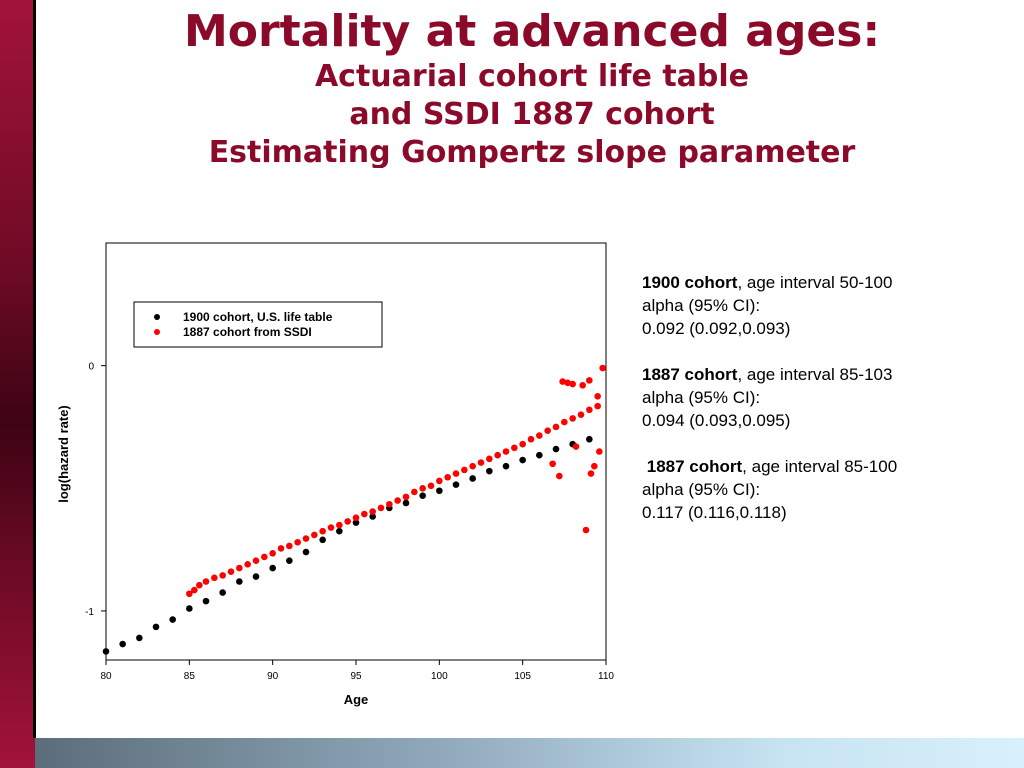  What do you see at coordinates (532, 76) in the screenshot?
I see `slide-subtitle-line-1: Actuarial cohort life table` at bounding box center [532, 76].